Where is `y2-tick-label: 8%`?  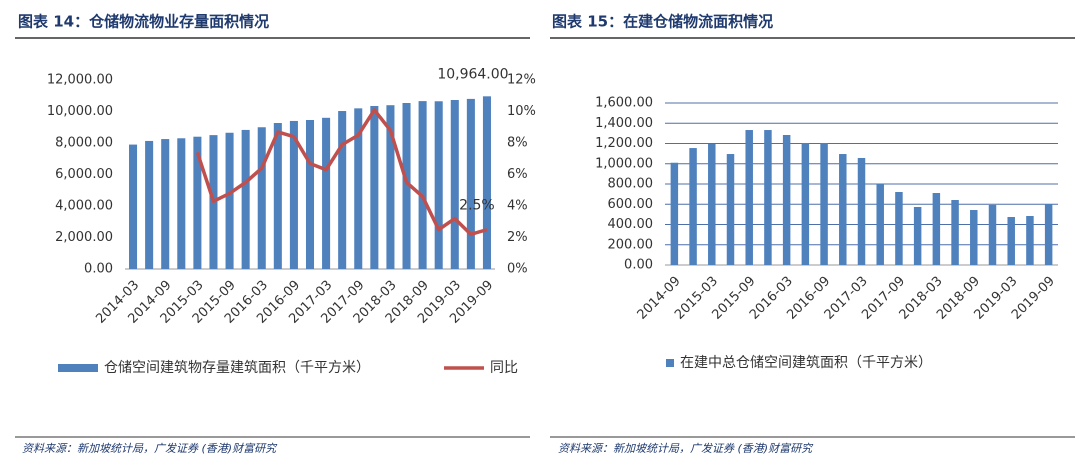 y2-tick-label: 8% is located at coordinates (517, 143).